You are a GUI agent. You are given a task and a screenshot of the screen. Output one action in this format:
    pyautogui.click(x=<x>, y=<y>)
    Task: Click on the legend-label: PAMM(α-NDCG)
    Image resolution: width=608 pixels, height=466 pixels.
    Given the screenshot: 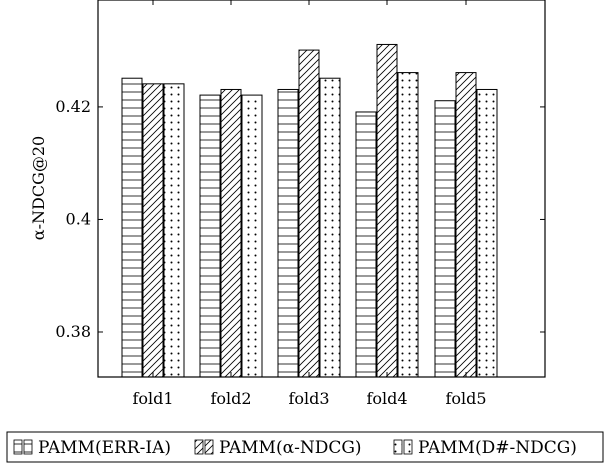 What is the action you would take?
    pyautogui.click(x=290, y=448)
    